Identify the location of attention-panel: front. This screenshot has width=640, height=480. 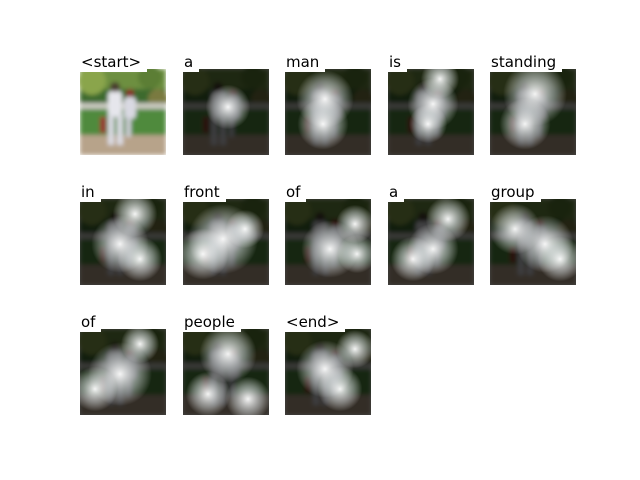
(226, 234).